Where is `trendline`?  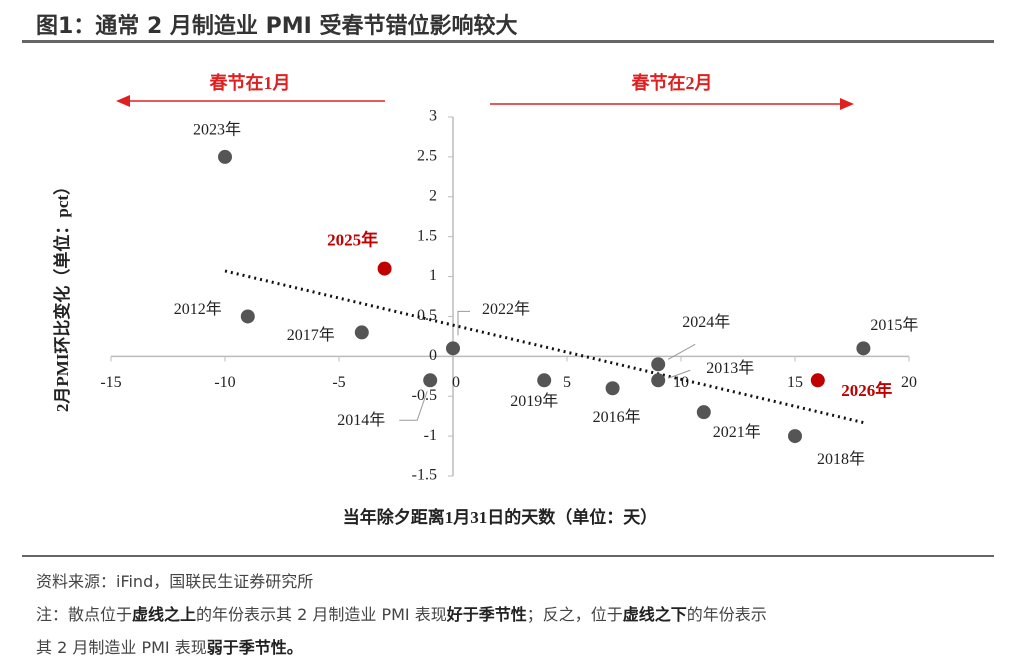 trendline is located at coordinates (544, 347).